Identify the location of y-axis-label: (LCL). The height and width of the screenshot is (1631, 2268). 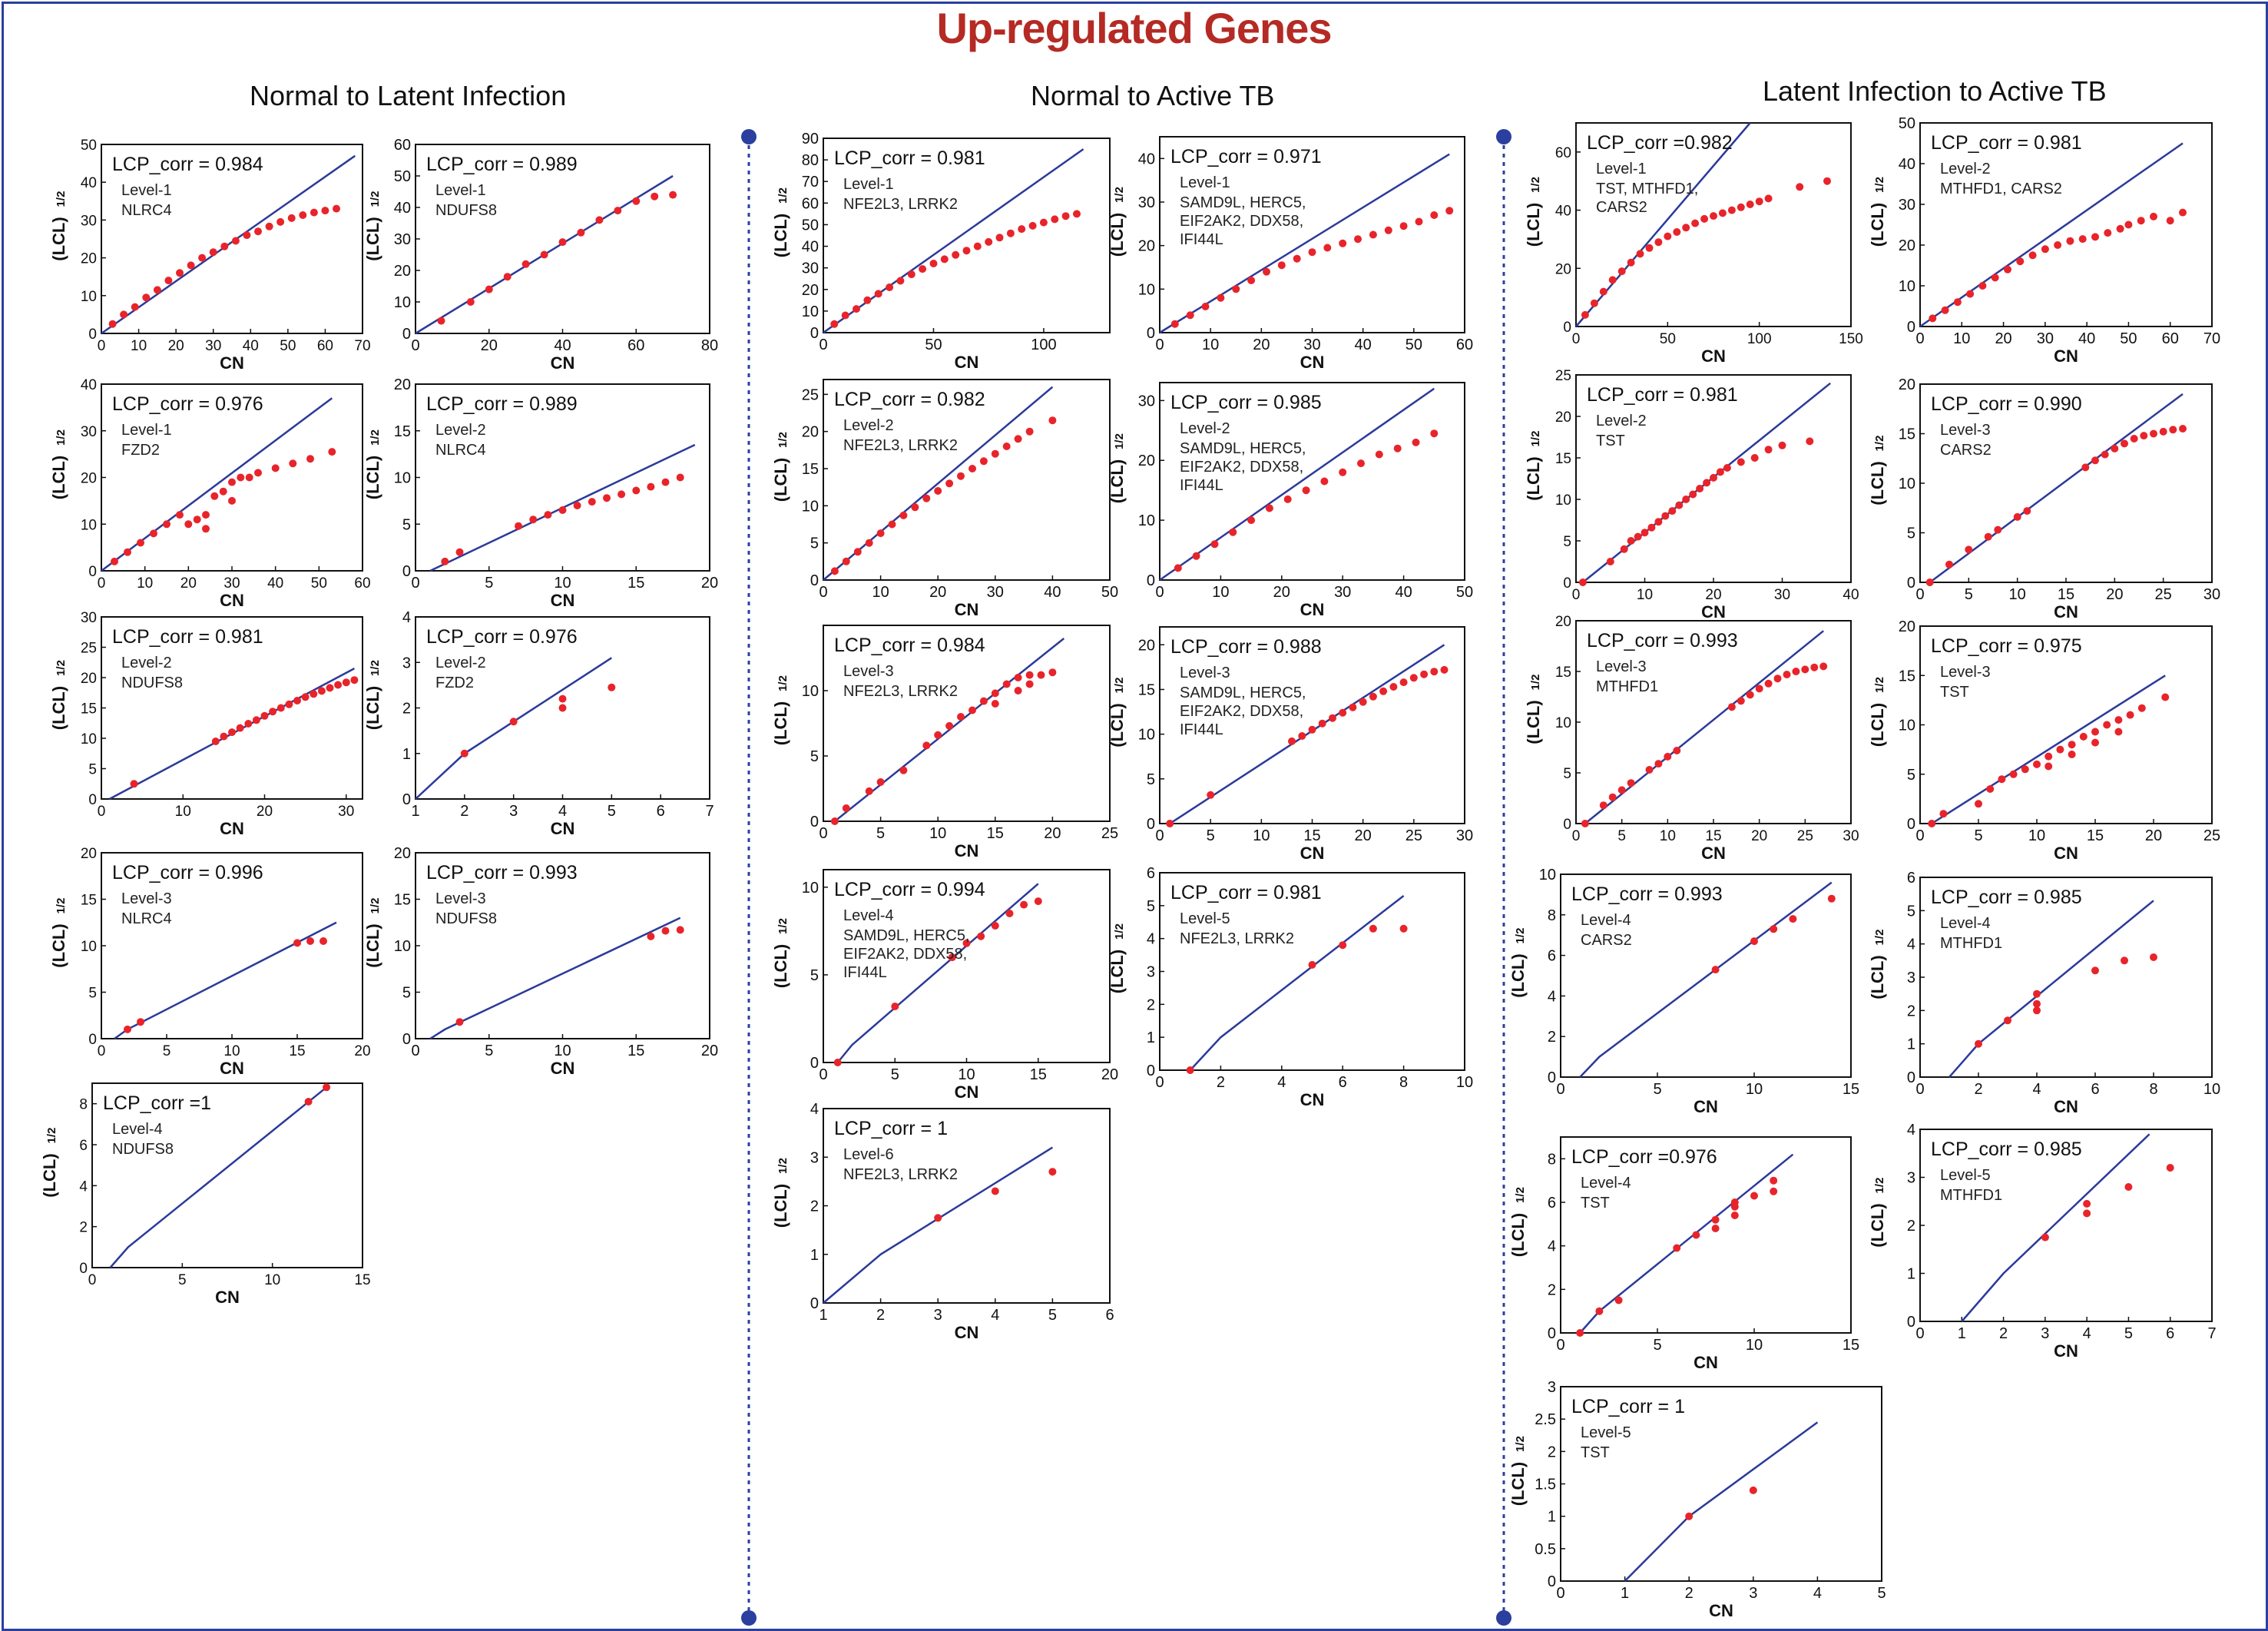
(1117, 725).